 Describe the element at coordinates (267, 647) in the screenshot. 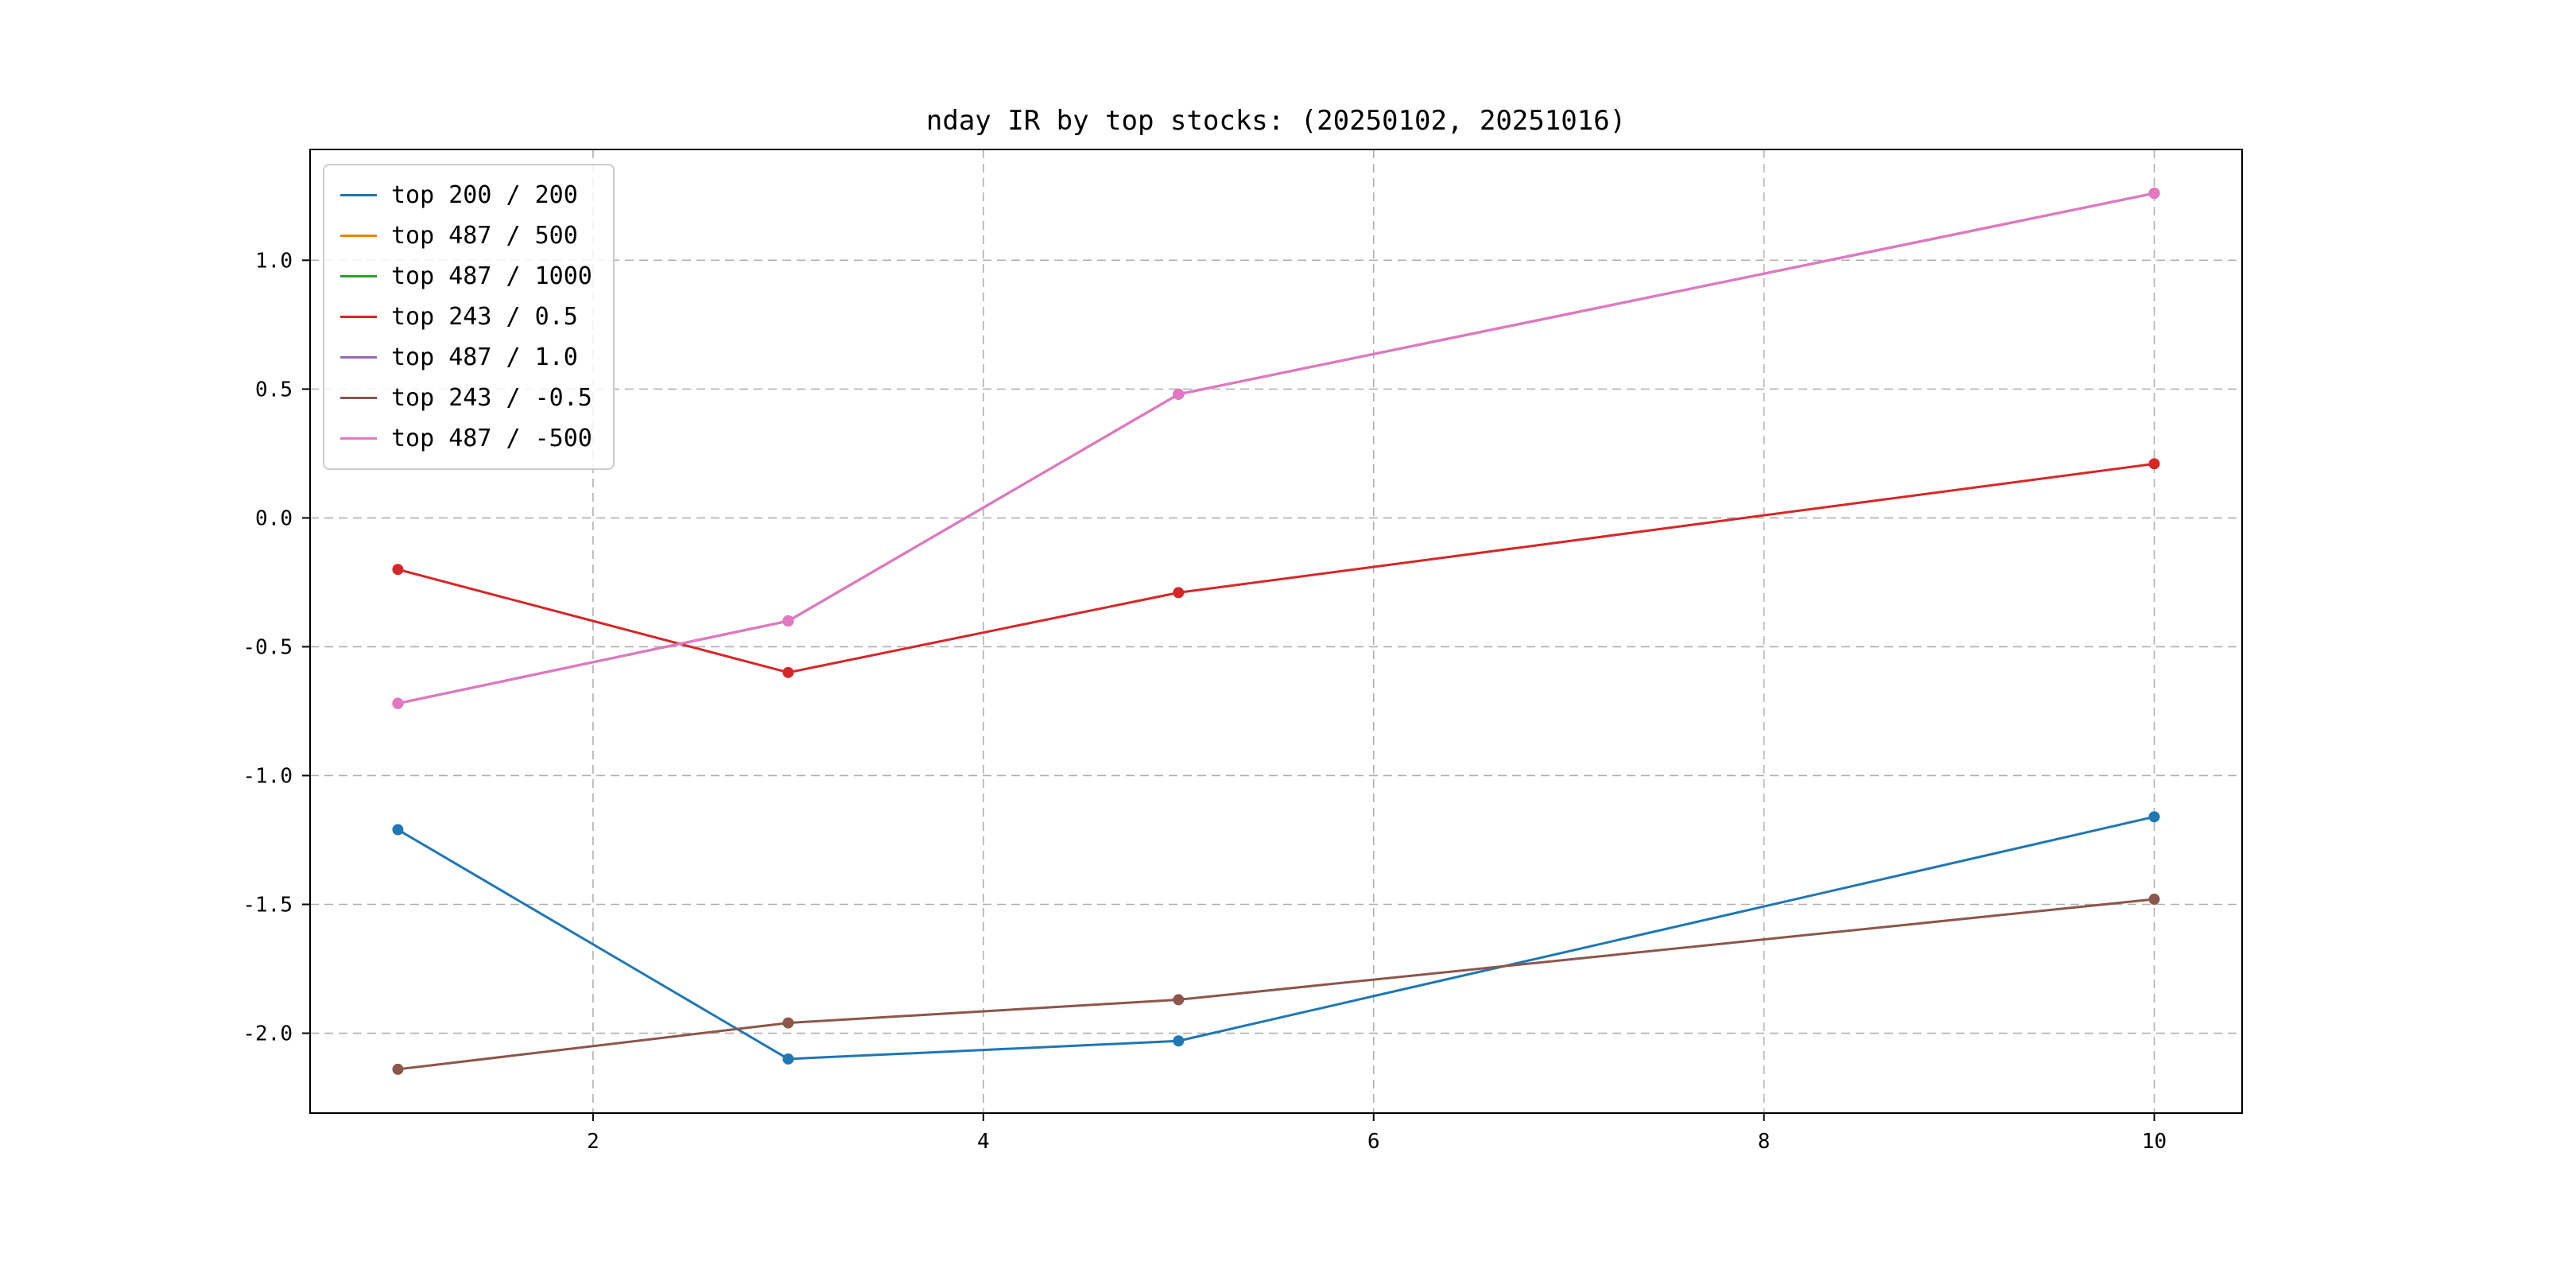

I see `y-tick-label: -0.5` at that location.